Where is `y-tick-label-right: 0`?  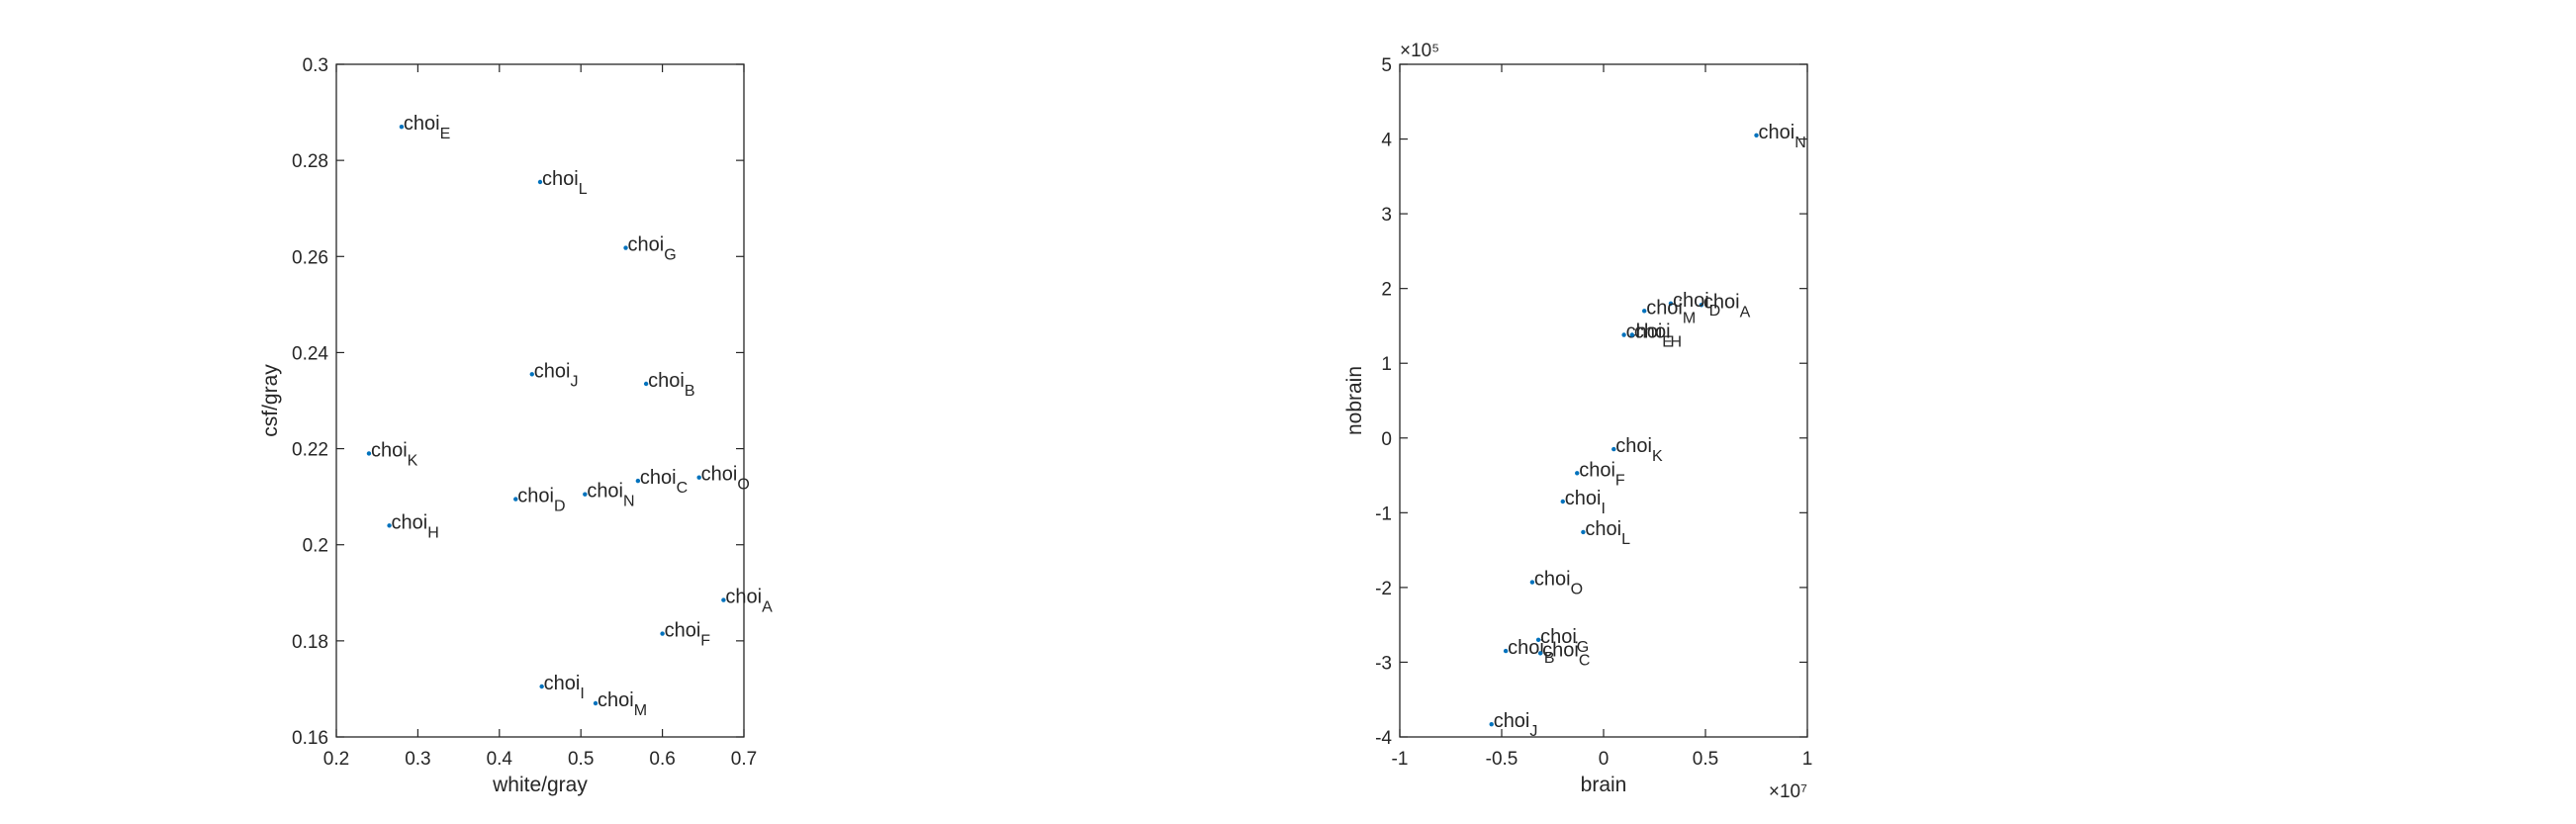 y-tick-label-right: 0 is located at coordinates (1386, 439).